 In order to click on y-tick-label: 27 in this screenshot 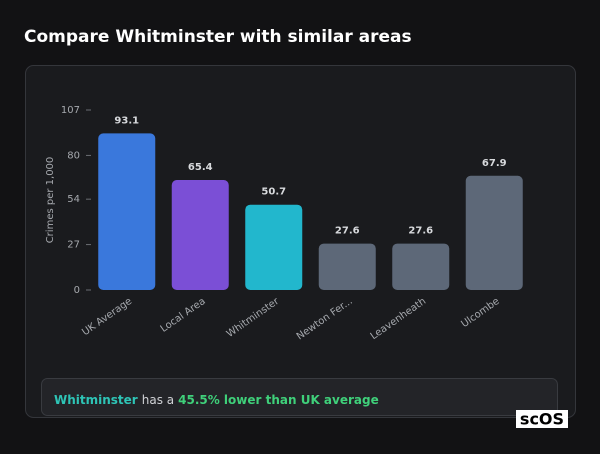, I will do `click(73, 245)`.